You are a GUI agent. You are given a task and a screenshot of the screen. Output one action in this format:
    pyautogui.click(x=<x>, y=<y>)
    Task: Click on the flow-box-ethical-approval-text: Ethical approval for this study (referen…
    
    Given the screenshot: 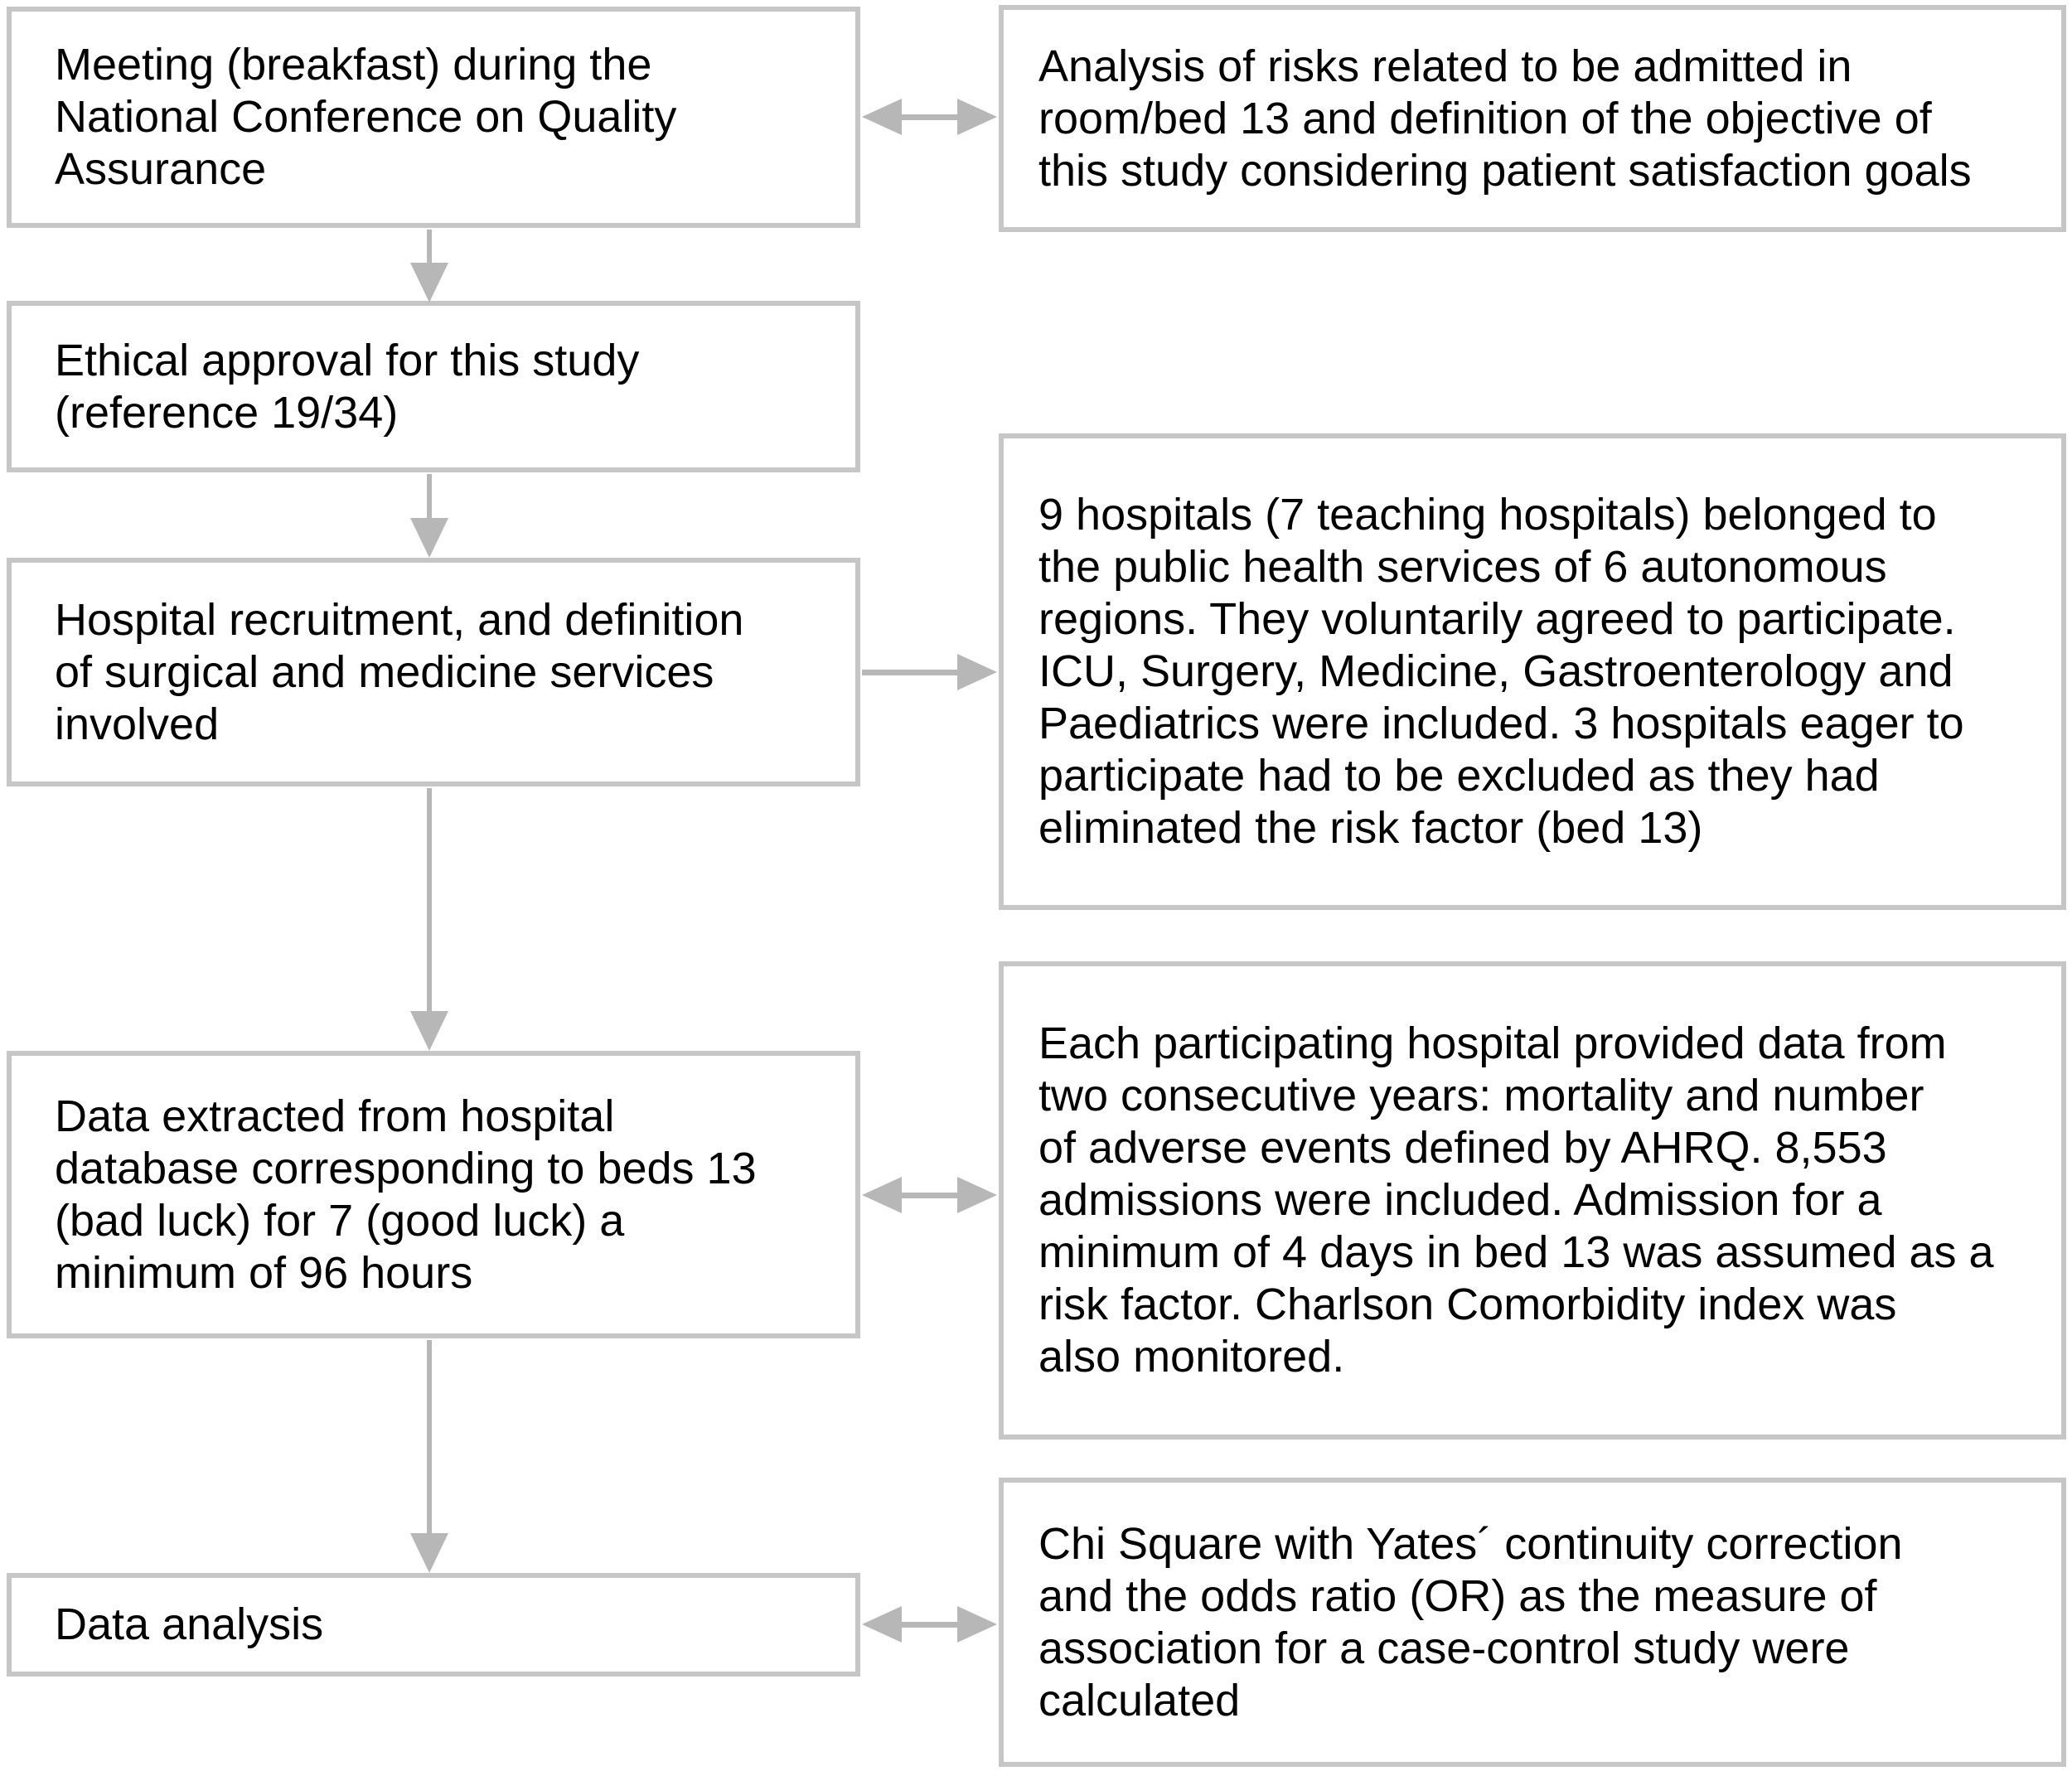 What is the action you would take?
    pyautogui.click(x=347, y=386)
    